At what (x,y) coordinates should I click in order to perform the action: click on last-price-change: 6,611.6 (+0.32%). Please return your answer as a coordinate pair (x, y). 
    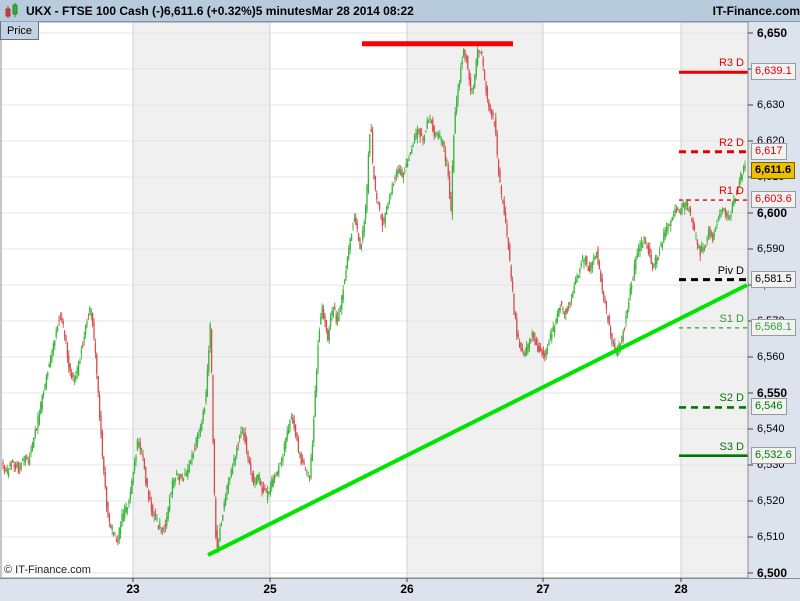
    Looking at the image, I should click on (210, 10).